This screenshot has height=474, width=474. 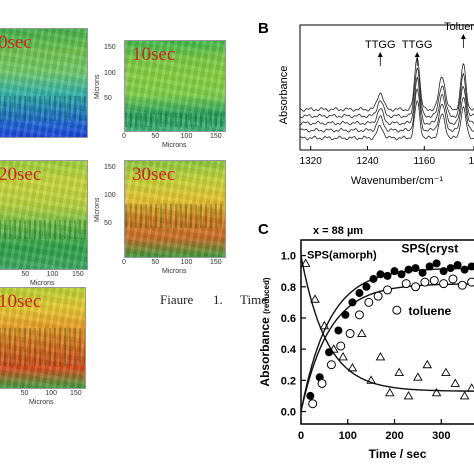 What do you see at coordinates (288, 381) in the screenshot?
I see `panel-c-ytick-label: 0.2` at bounding box center [288, 381].